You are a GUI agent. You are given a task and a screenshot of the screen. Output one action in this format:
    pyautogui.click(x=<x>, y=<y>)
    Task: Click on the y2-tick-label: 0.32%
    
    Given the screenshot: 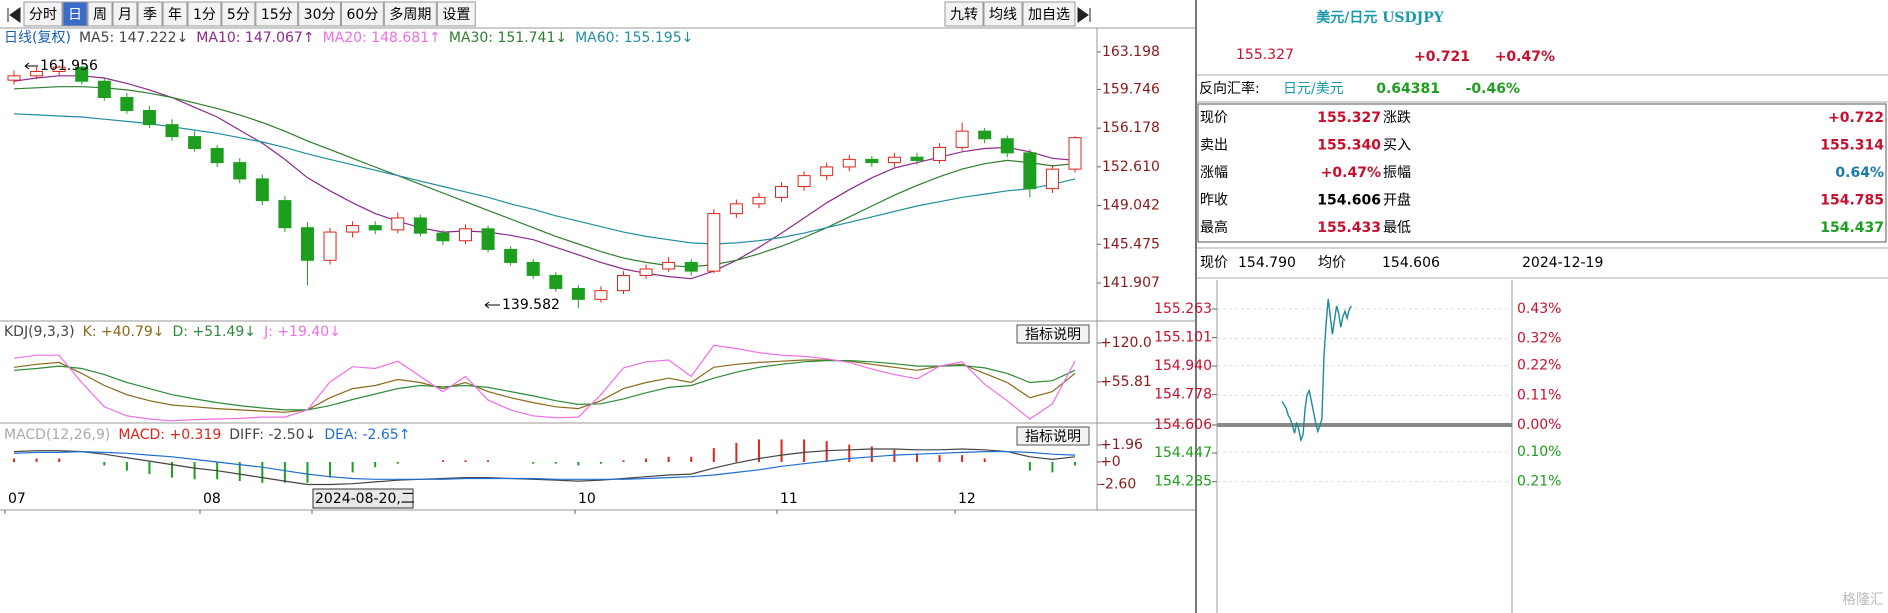 What is the action you would take?
    pyautogui.click(x=1539, y=339)
    